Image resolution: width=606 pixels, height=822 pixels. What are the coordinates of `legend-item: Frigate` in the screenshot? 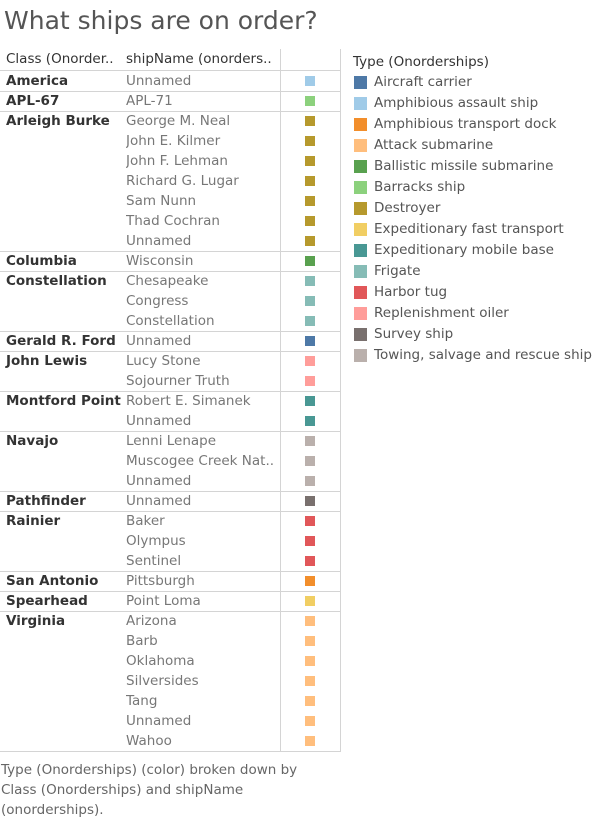 It's located at (479, 271).